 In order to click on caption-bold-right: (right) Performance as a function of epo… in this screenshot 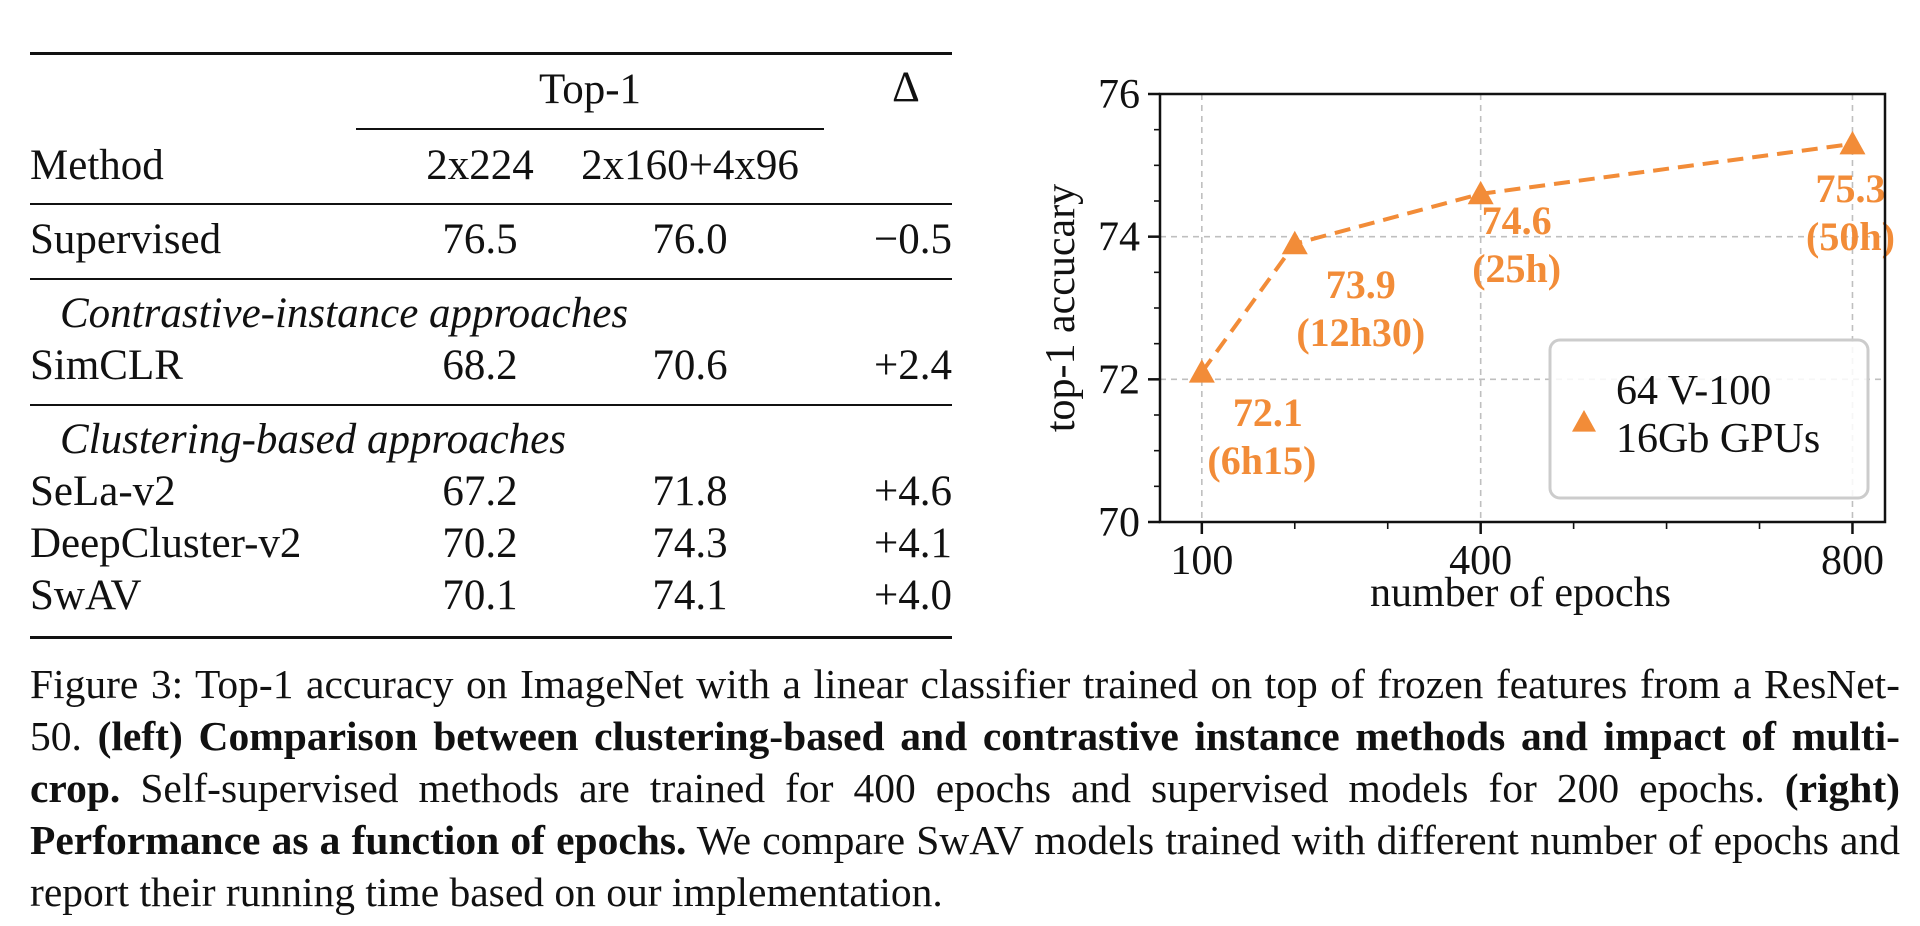, I will do `click(965, 814)`.